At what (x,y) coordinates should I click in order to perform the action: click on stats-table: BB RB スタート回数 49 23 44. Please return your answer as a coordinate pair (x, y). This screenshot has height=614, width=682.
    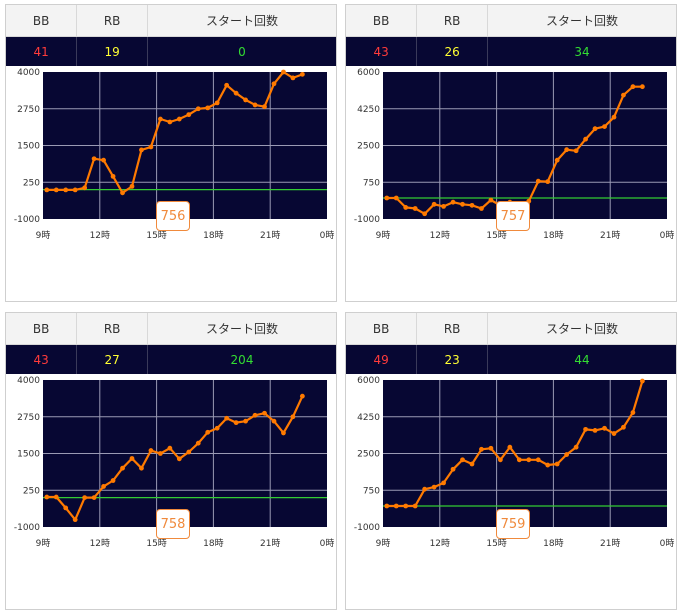
    Looking at the image, I should click on (511, 343).